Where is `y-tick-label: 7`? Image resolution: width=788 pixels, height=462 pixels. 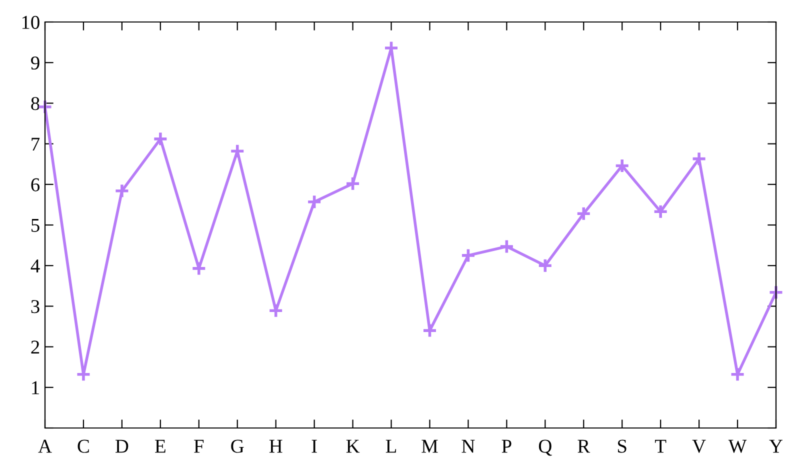
y-tick-label: 7 is located at coordinates (36, 144).